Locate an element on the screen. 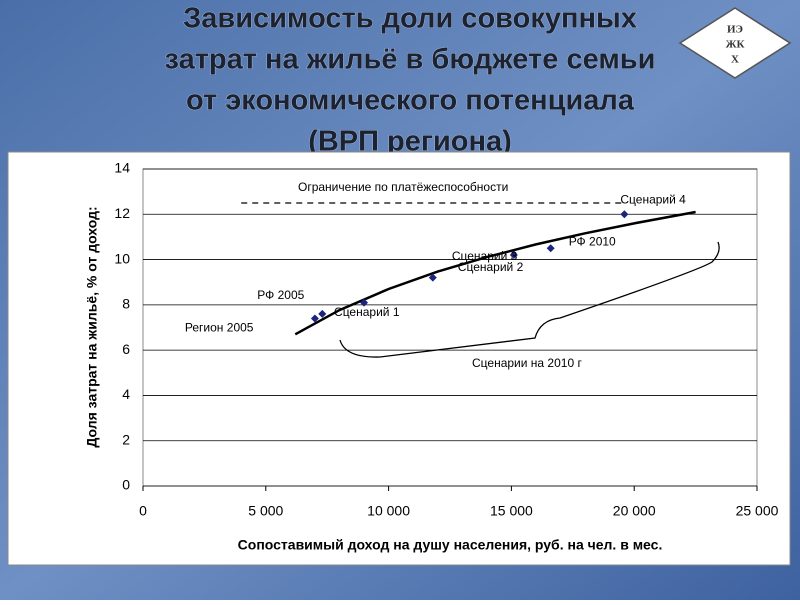  logo is located at coordinates (735, 43).